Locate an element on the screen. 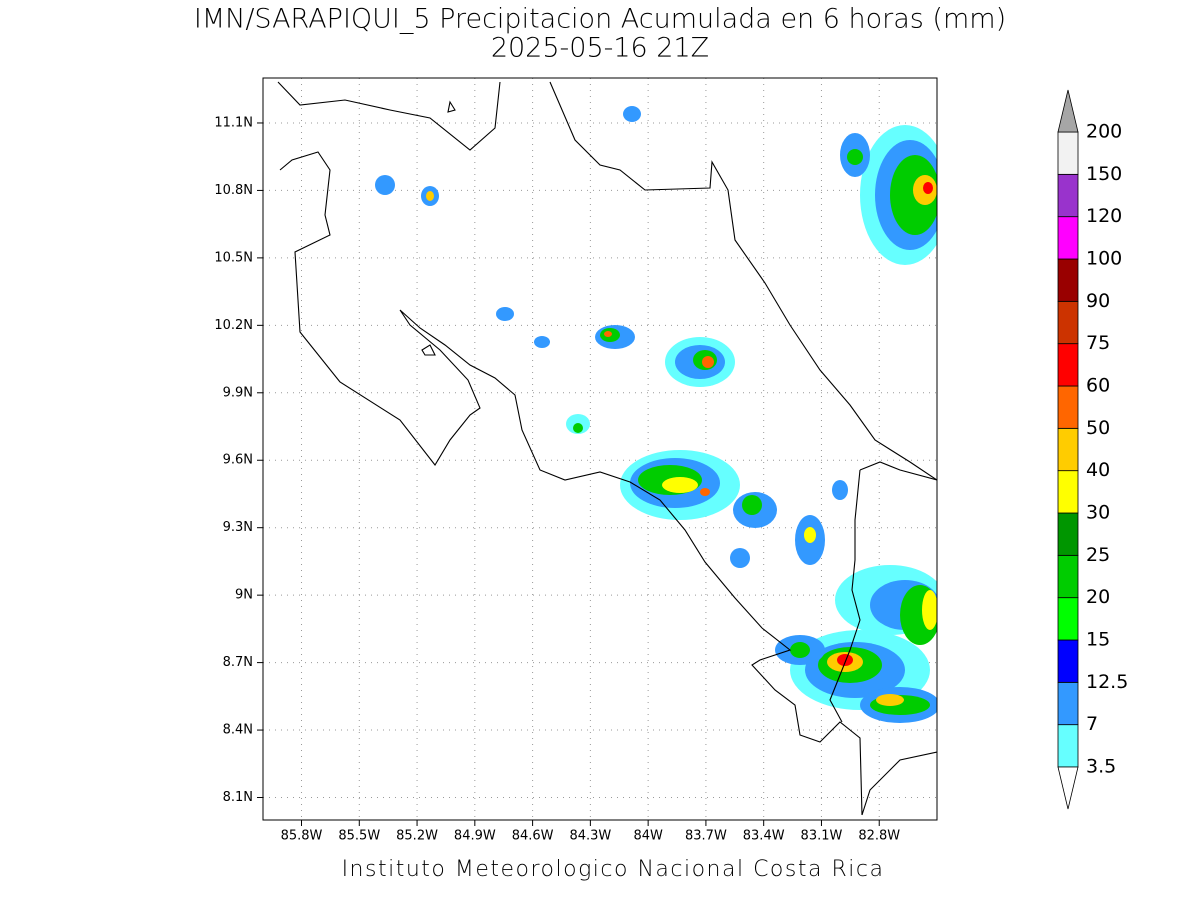 The height and width of the screenshot is (900, 1200). lon-tick-label: 85.5W is located at coordinates (359, 836).